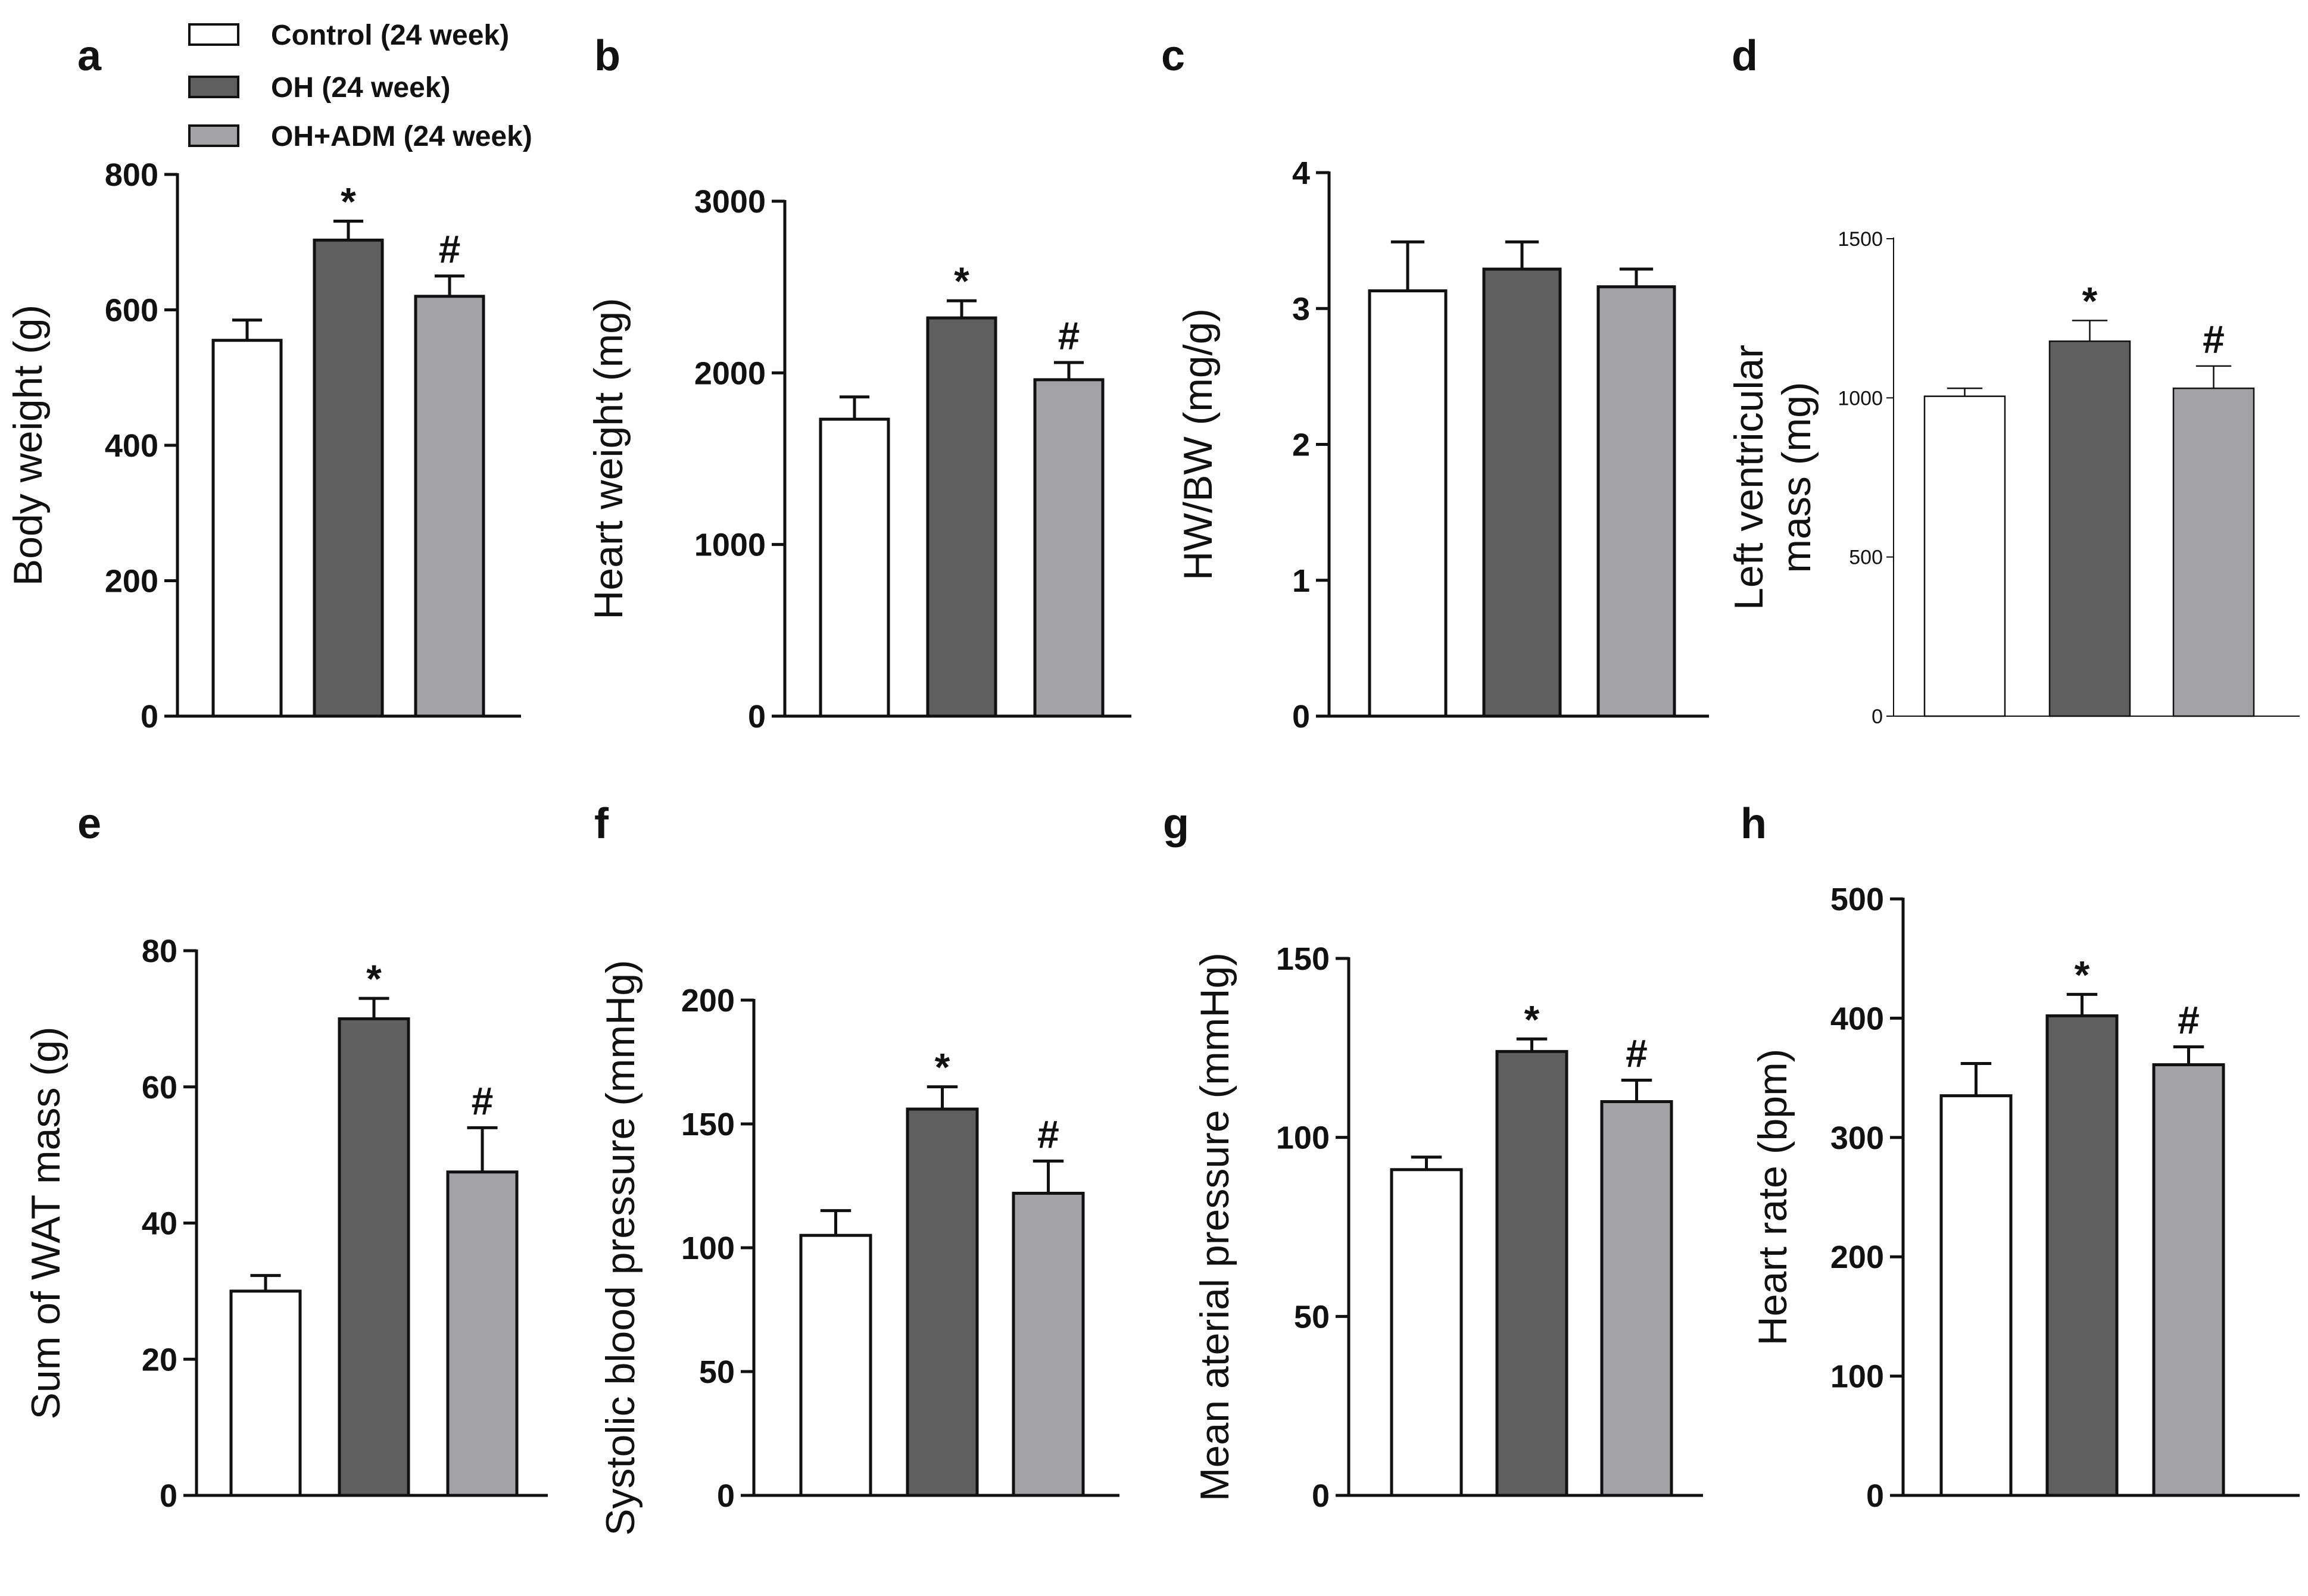 The height and width of the screenshot is (1596, 2308). I want to click on legend-label-control: Control (24 week), so click(390, 35).